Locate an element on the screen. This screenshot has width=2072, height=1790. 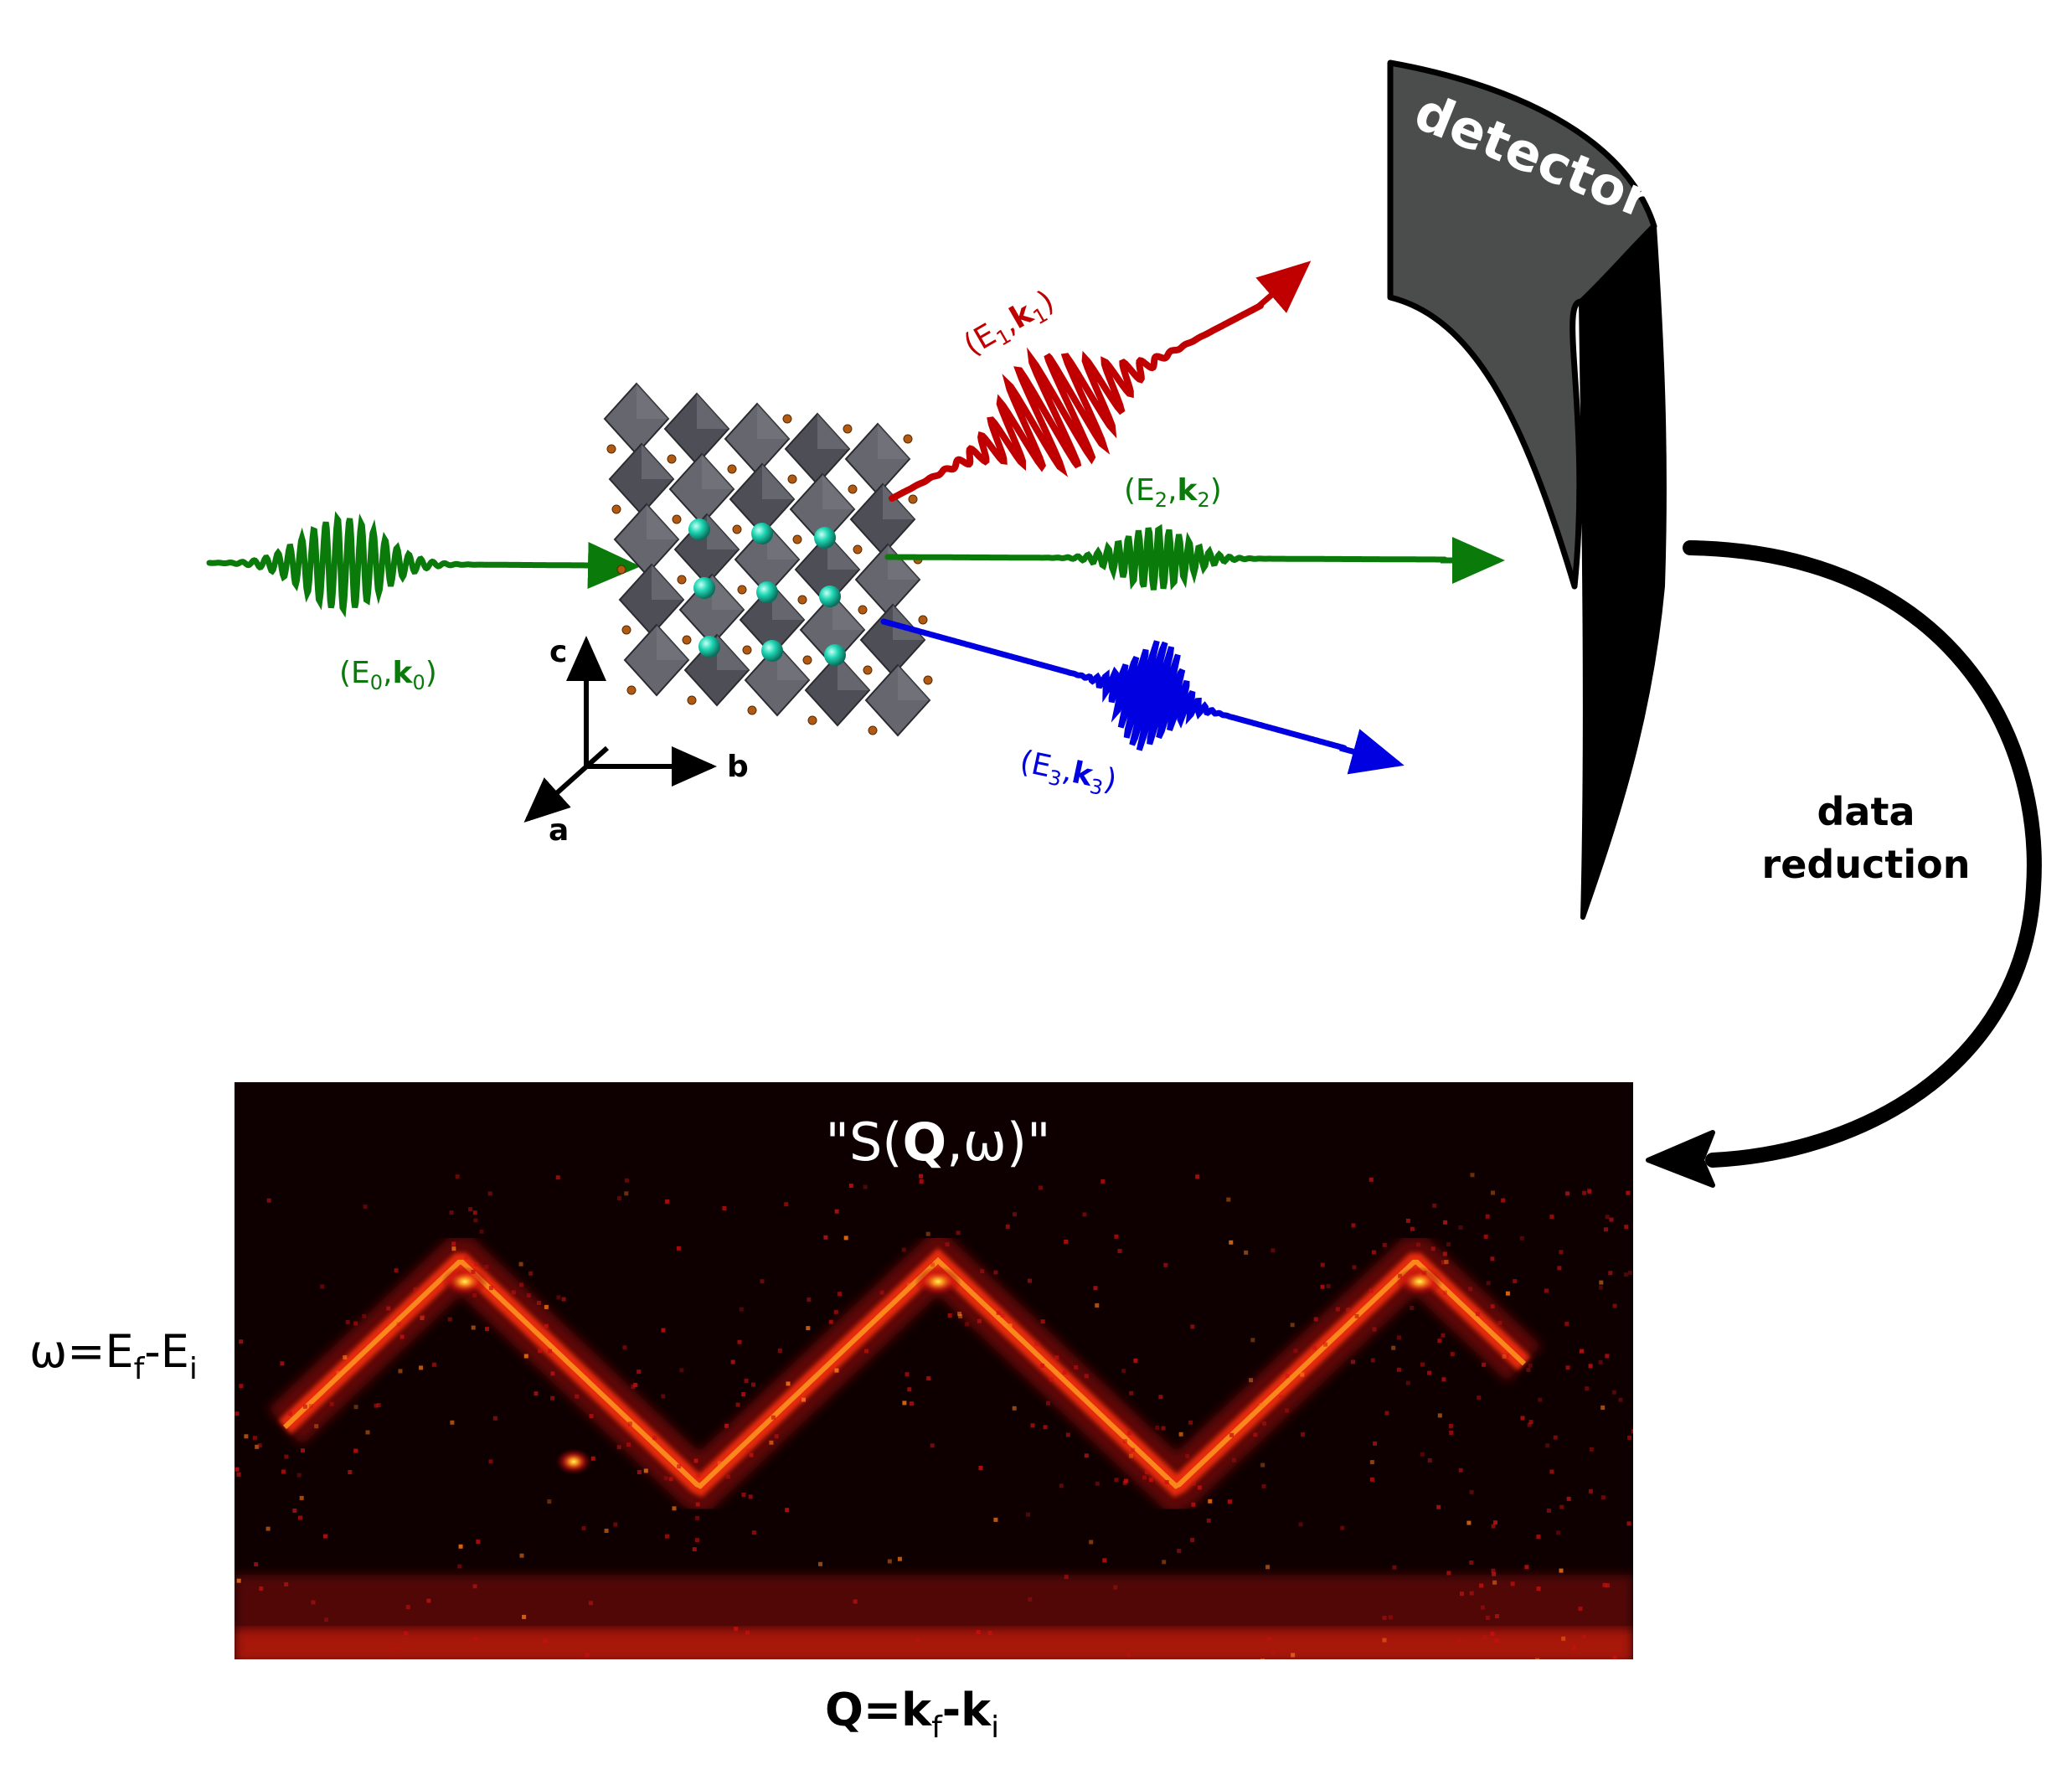
data-reduction-arrow: data reduction is located at coordinates (1844, 864).